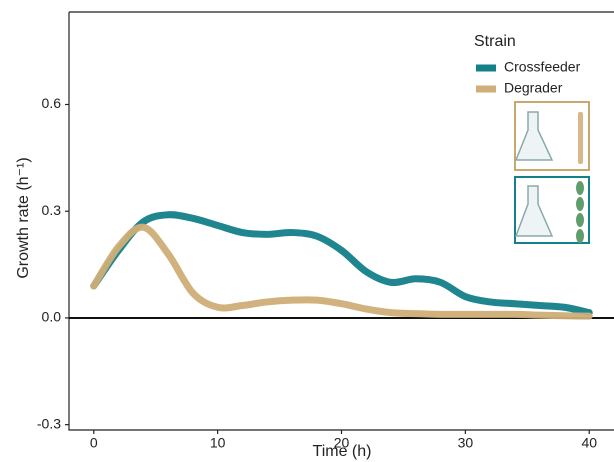 Image resolution: width=614 pixels, height=462 pixels. I want to click on y-tick-label: 0.6, so click(52, 103).